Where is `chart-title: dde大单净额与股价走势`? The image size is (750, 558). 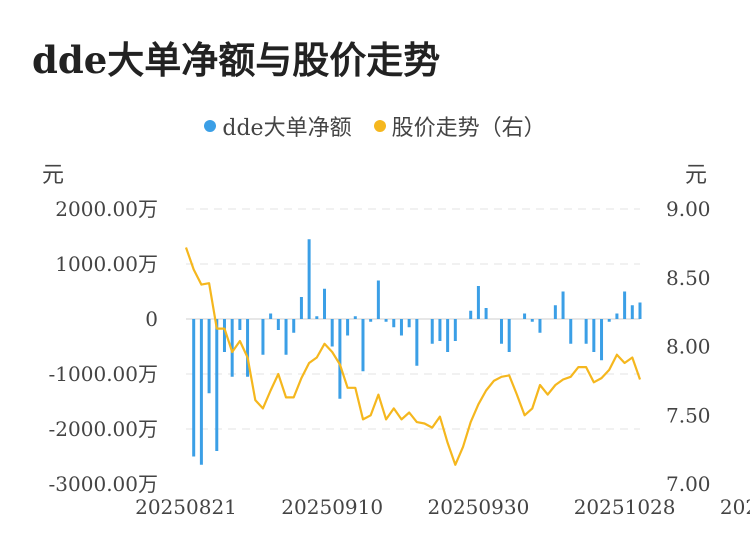 chart-title: dde大单净额与股价走势 is located at coordinates (236, 60).